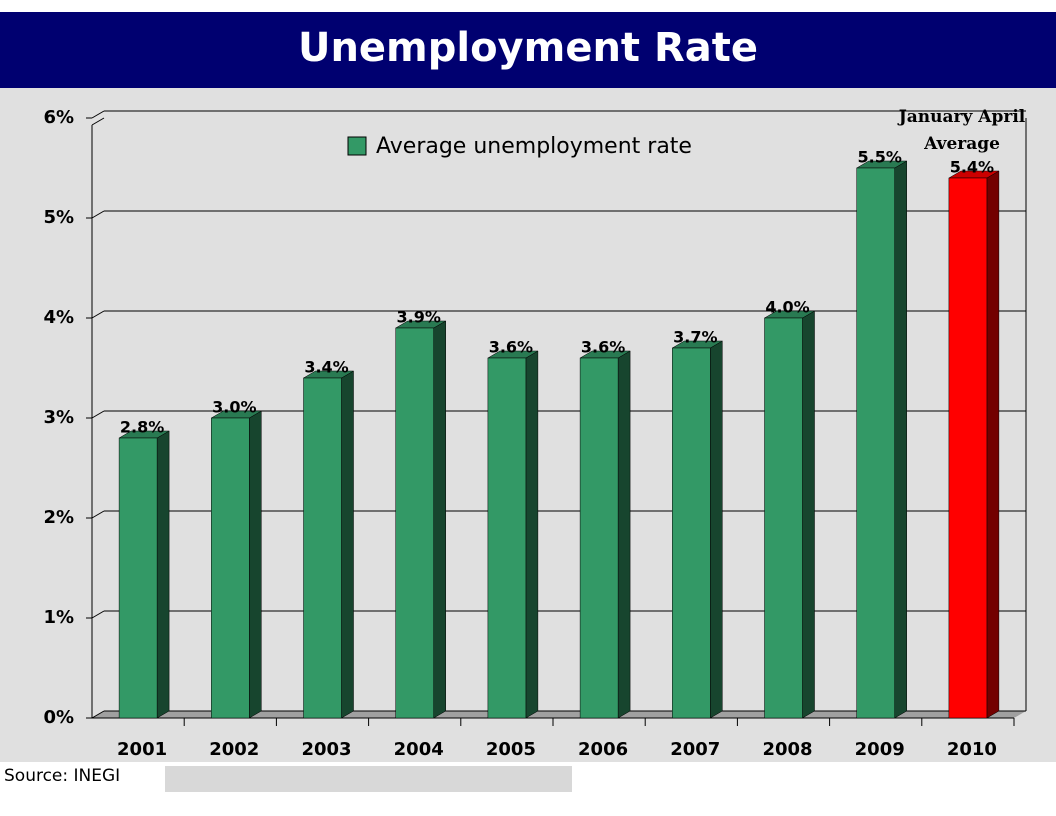 The height and width of the screenshot is (816, 1056). I want to click on title-banner, so click(528, 50).